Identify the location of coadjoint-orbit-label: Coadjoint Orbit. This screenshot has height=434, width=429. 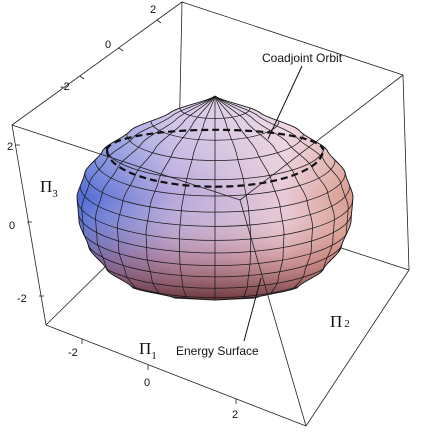
(302, 58).